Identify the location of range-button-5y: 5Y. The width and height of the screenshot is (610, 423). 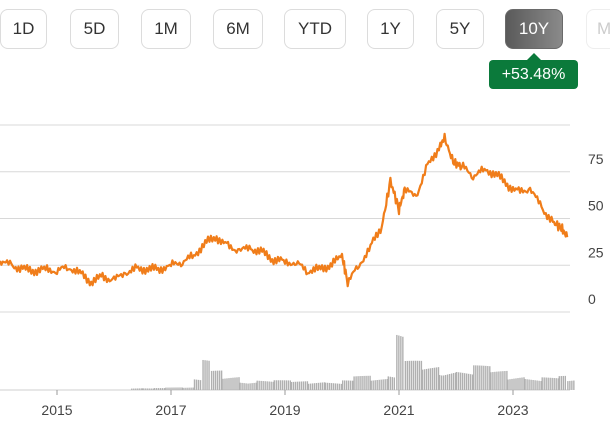
(460, 29).